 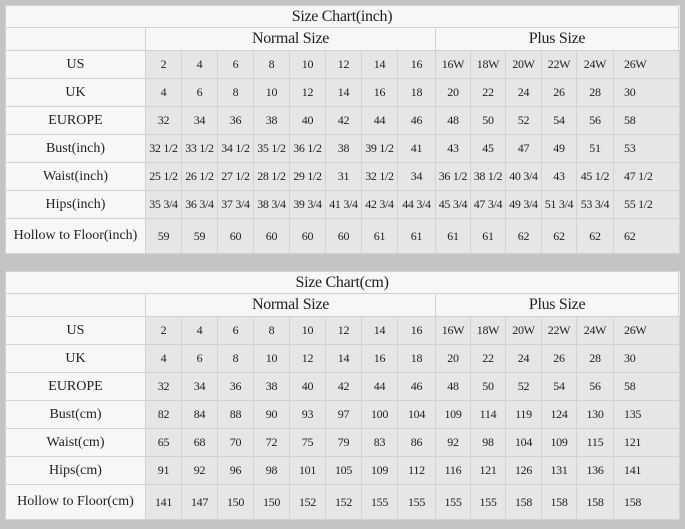 What do you see at coordinates (646, 120) in the screenshot?
I see `size-cell: 58` at bounding box center [646, 120].